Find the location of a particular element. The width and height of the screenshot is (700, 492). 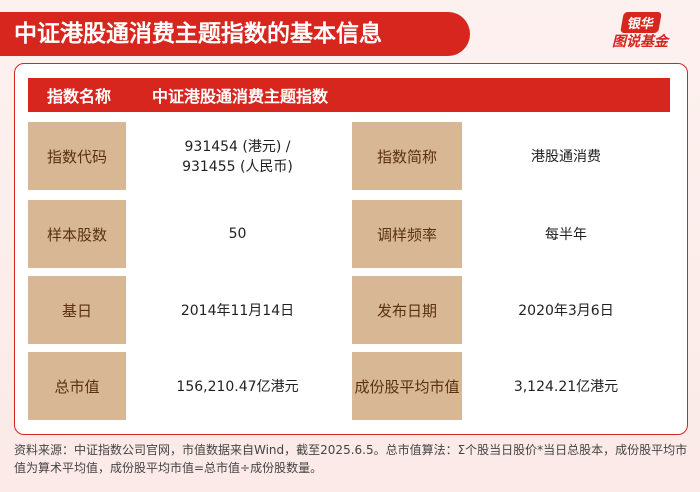

row-value: 港股通消费 is located at coordinates (566, 156).